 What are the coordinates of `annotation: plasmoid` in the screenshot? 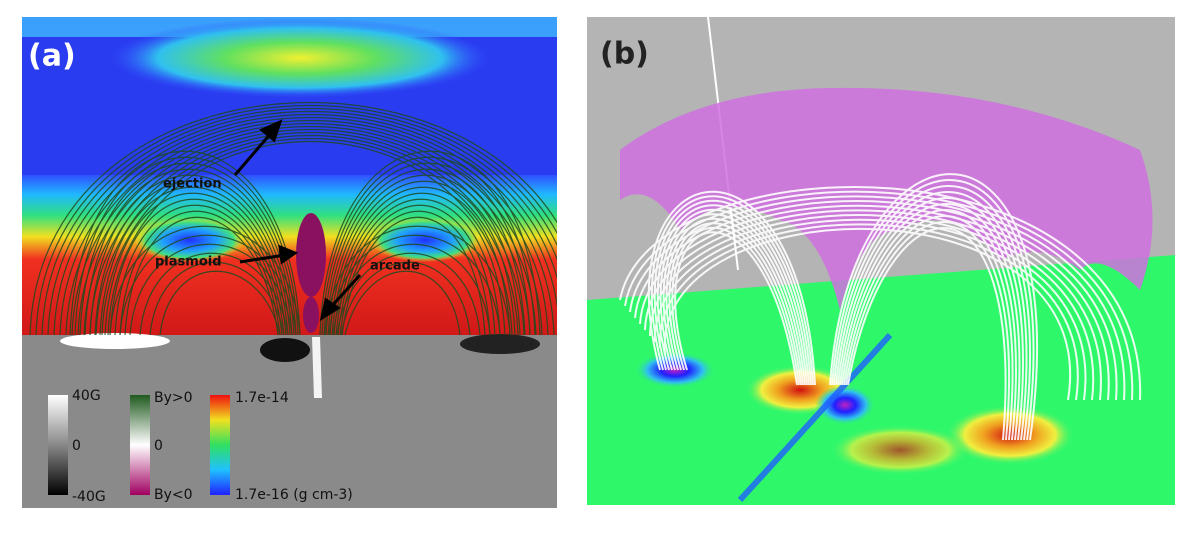 It's located at (188, 262).